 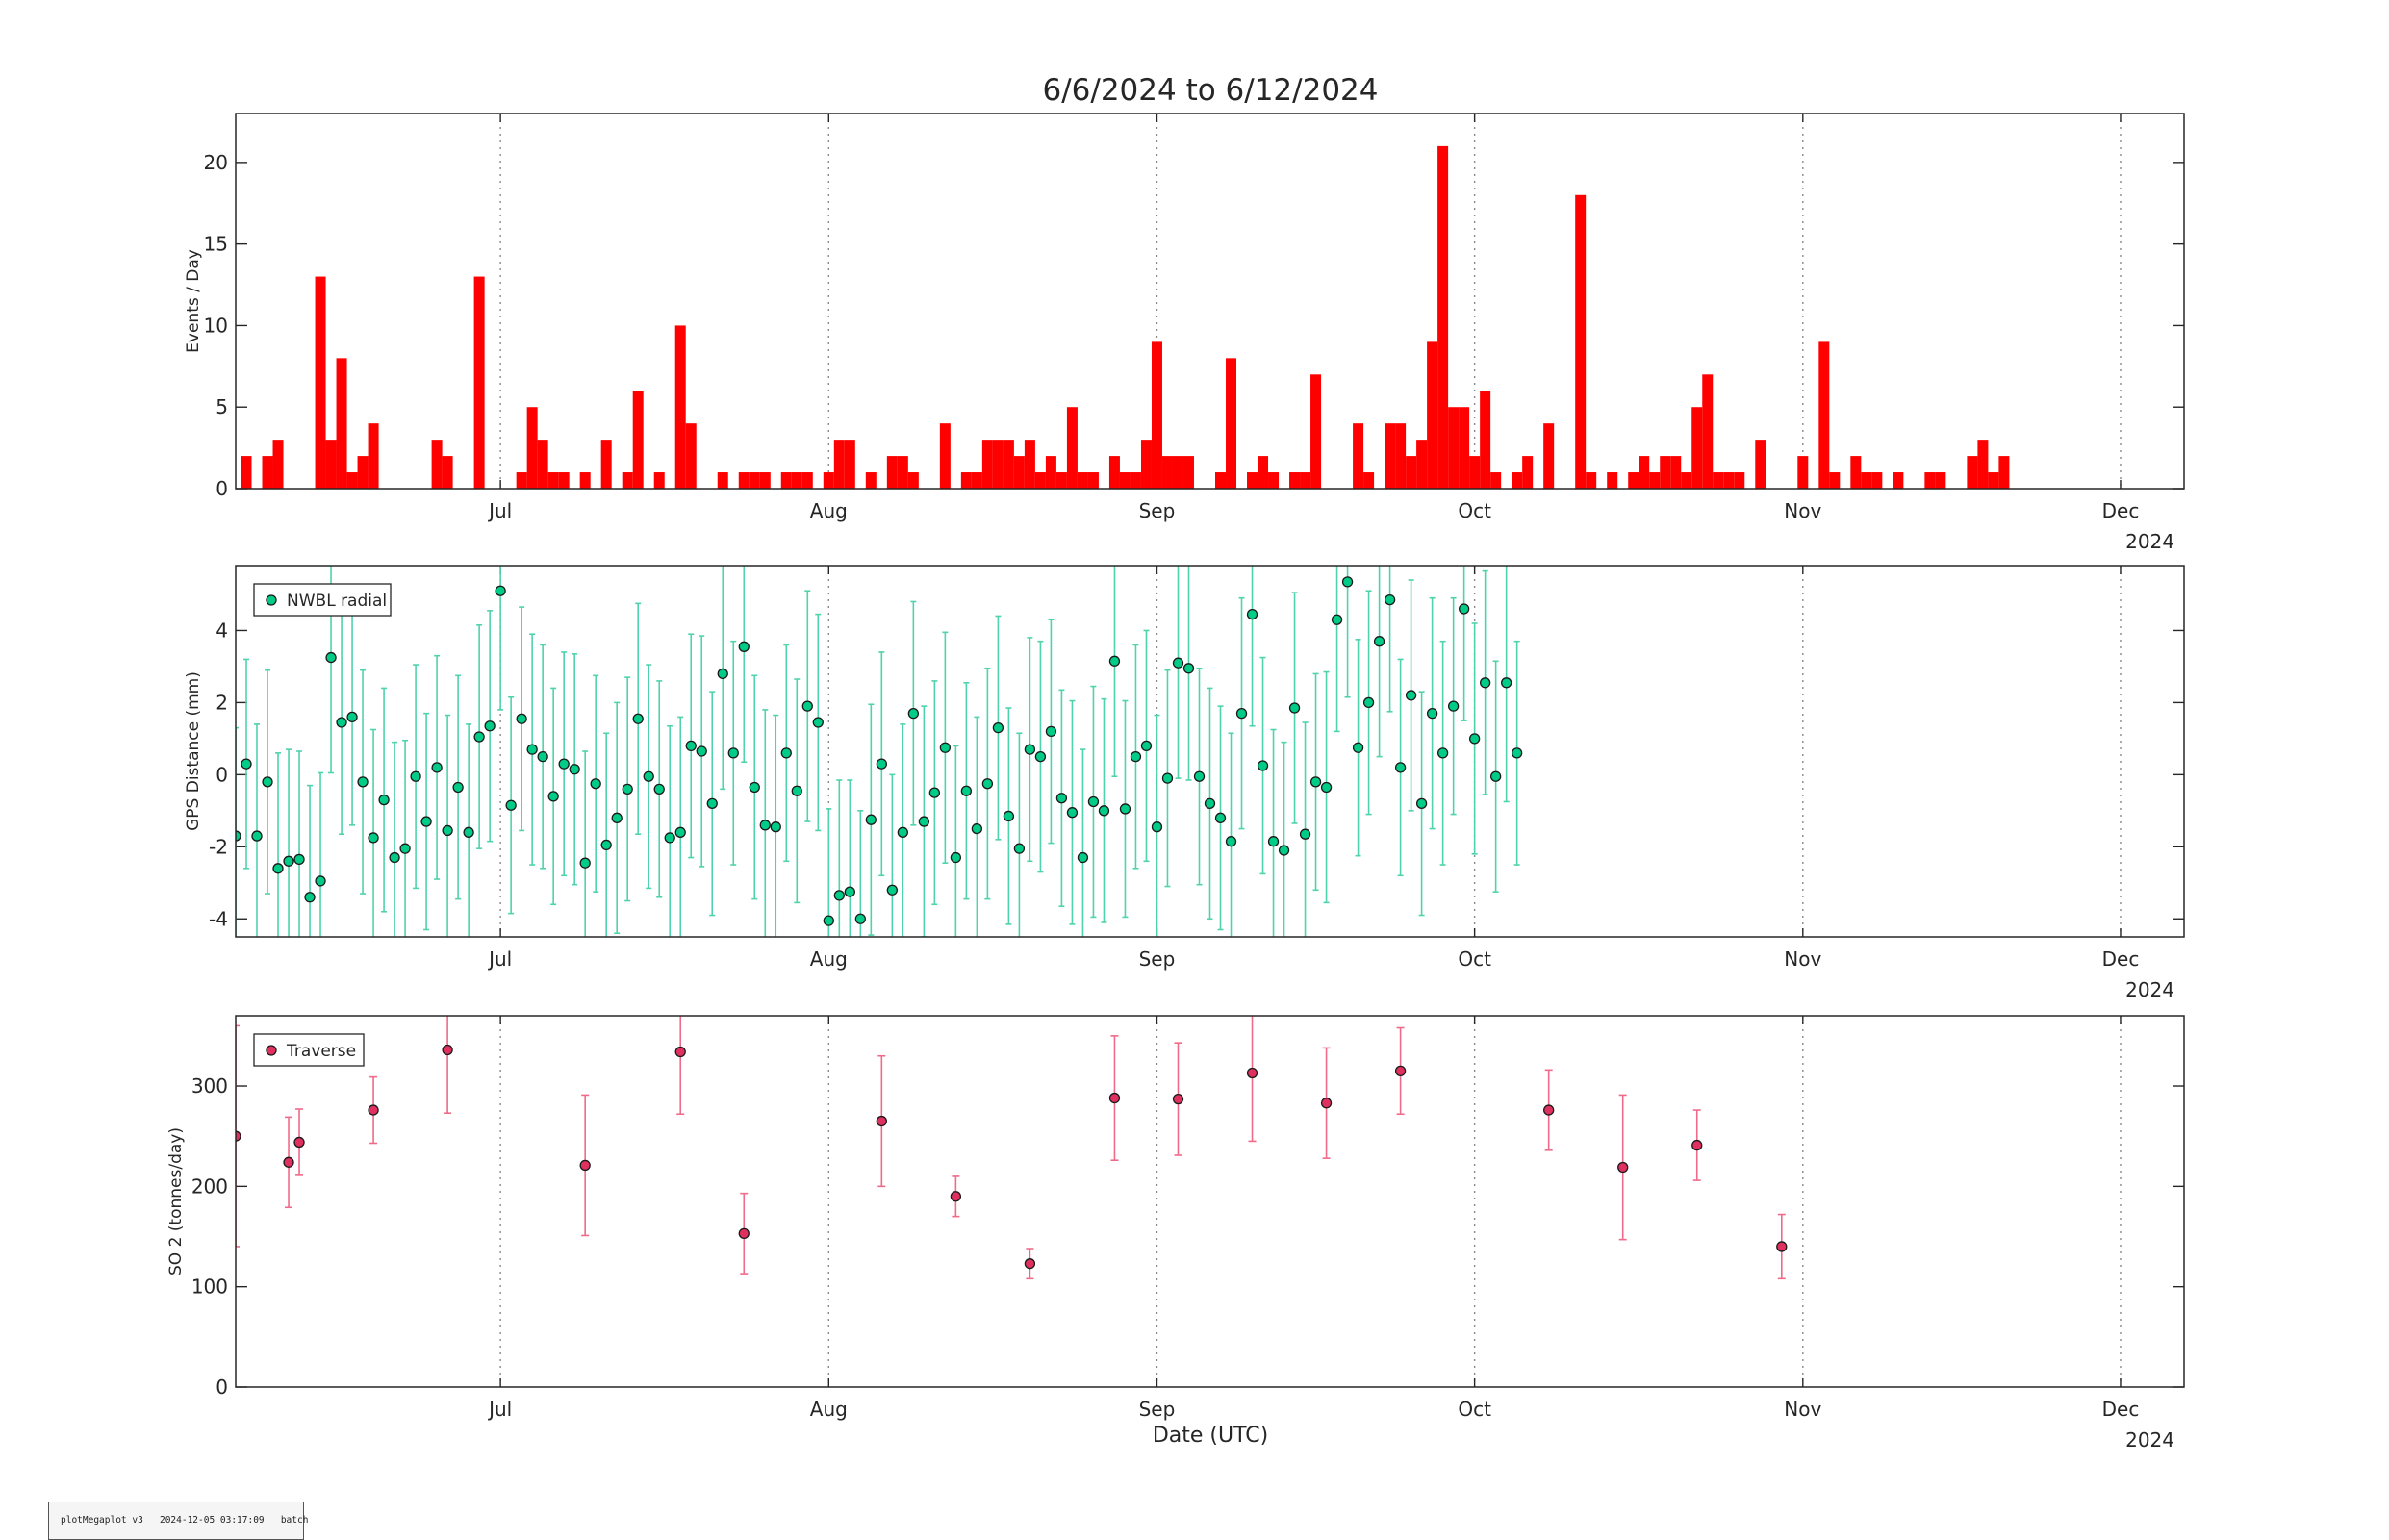 What do you see at coordinates (2121, 511) in the screenshot?
I see `x-tick-label: Dec` at bounding box center [2121, 511].